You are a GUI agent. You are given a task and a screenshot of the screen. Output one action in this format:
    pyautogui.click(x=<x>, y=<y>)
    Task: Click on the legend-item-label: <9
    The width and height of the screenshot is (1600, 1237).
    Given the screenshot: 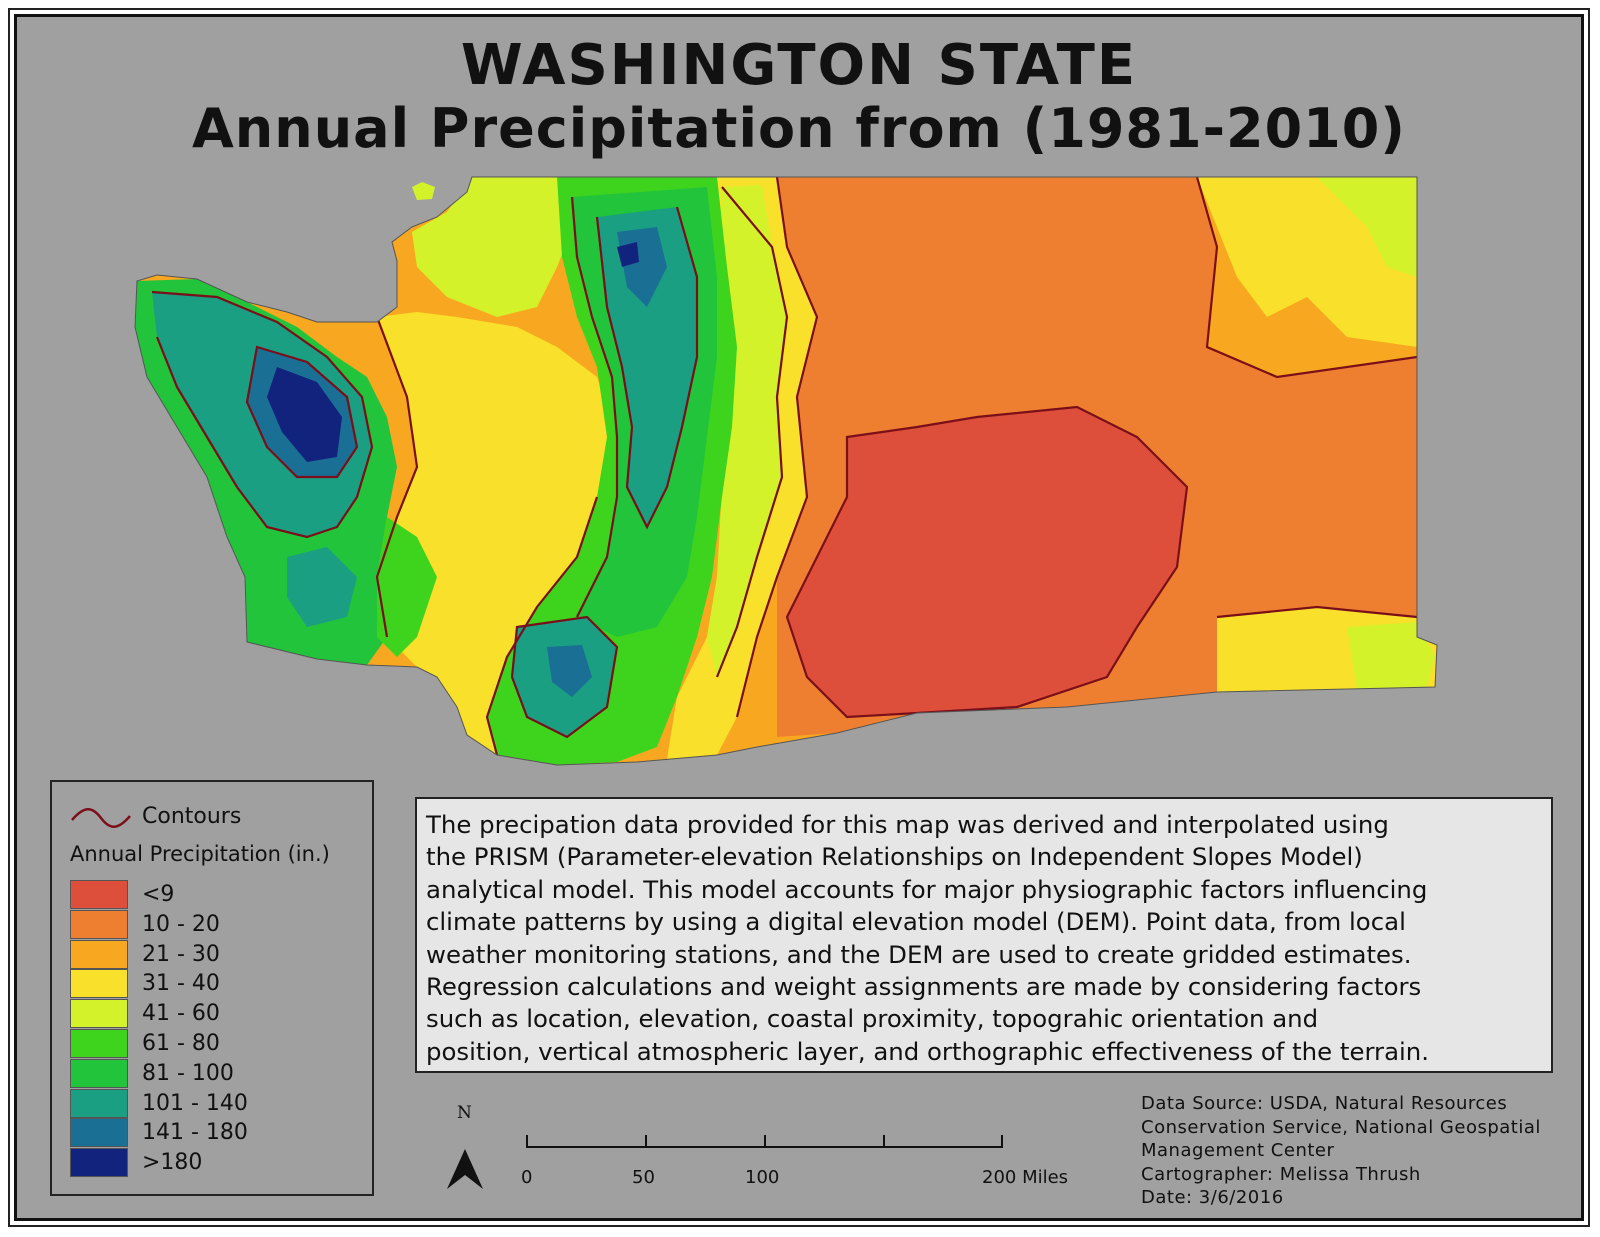 What is the action you would take?
    pyautogui.click(x=158, y=894)
    